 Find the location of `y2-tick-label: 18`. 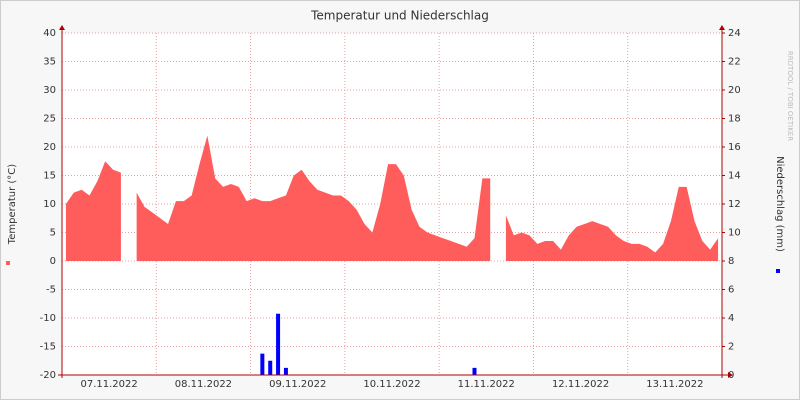

y2-tick-label: 18 is located at coordinates (734, 119).